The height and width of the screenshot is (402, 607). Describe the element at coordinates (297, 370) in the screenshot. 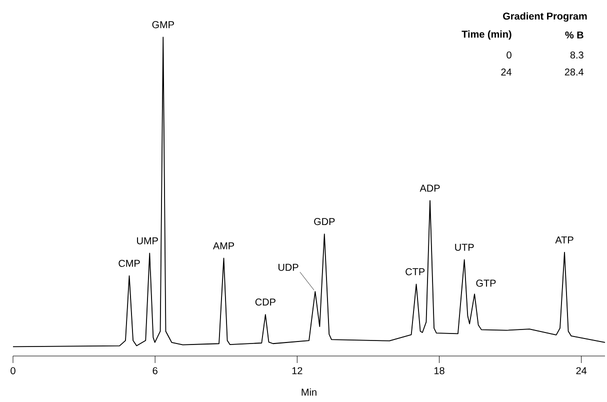

I see `x-tick-label: 12` at that location.